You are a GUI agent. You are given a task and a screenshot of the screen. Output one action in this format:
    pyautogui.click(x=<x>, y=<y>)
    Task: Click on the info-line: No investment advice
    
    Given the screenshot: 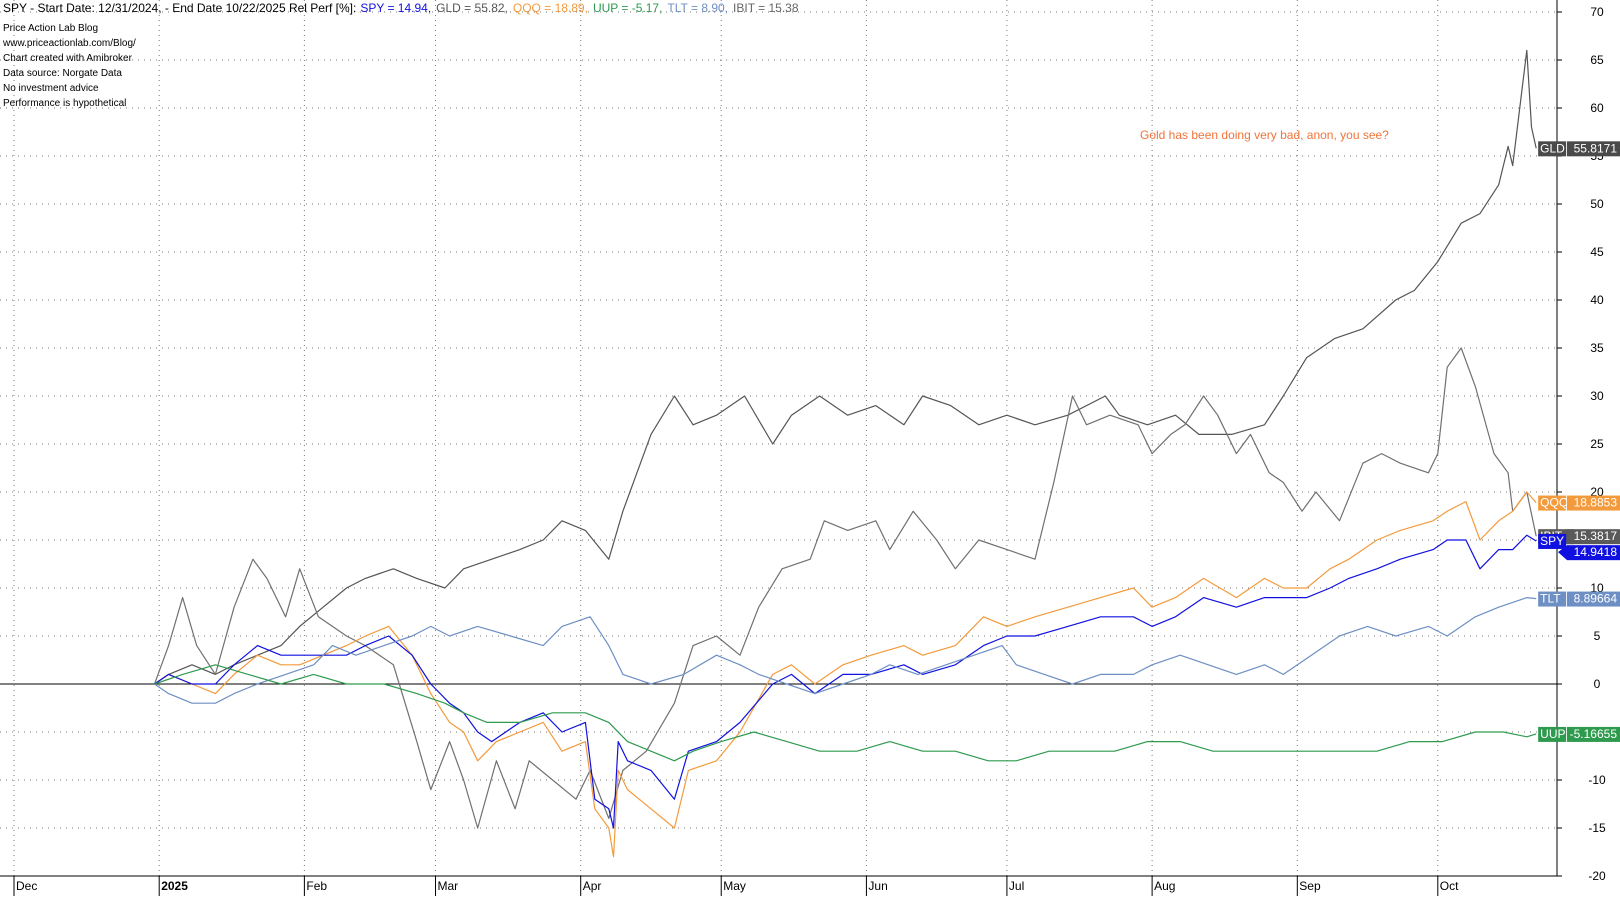 What is the action you would take?
    pyautogui.click(x=51, y=88)
    